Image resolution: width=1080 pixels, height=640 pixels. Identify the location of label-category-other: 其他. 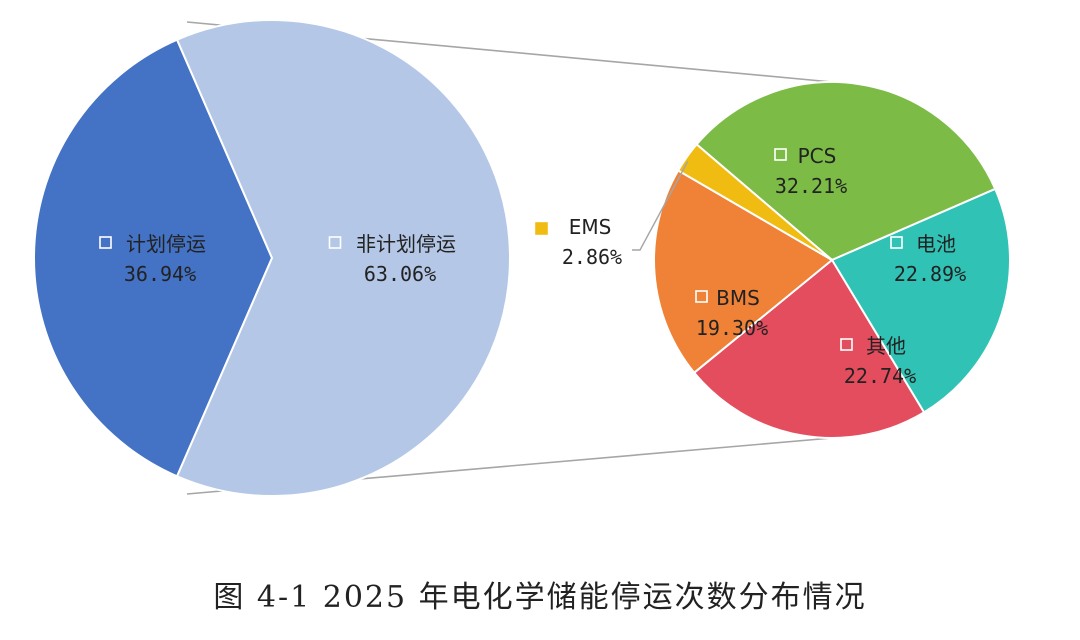
(886, 346).